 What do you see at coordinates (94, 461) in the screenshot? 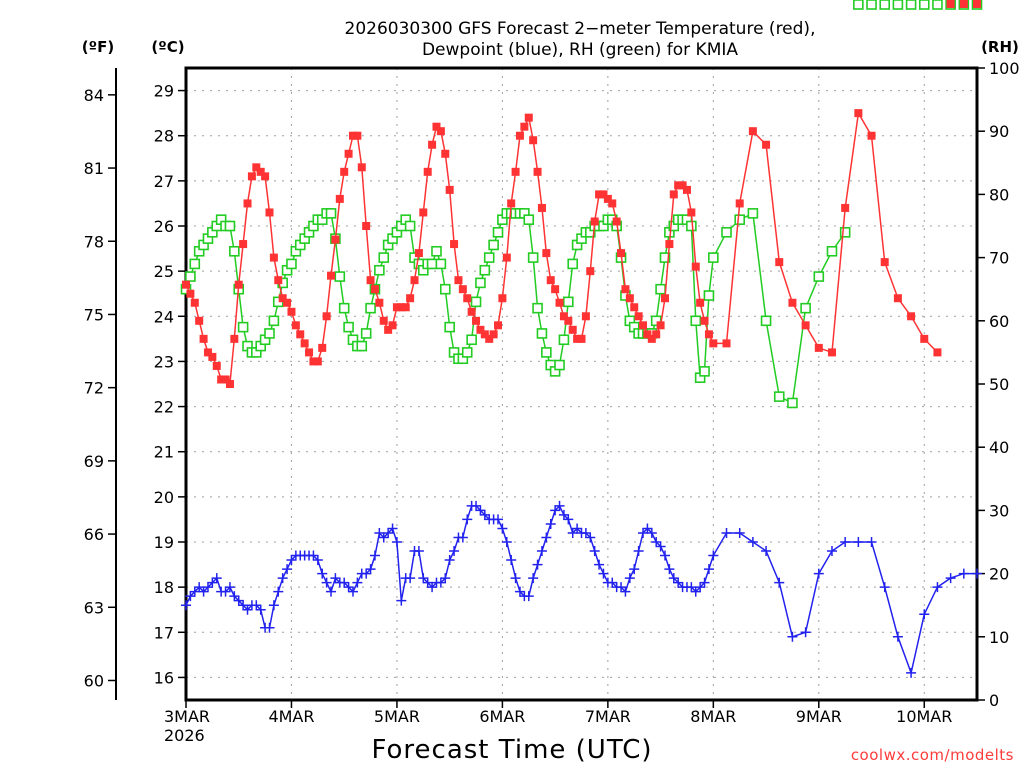
I see `fahrenheit-tick-label: 69` at bounding box center [94, 461].